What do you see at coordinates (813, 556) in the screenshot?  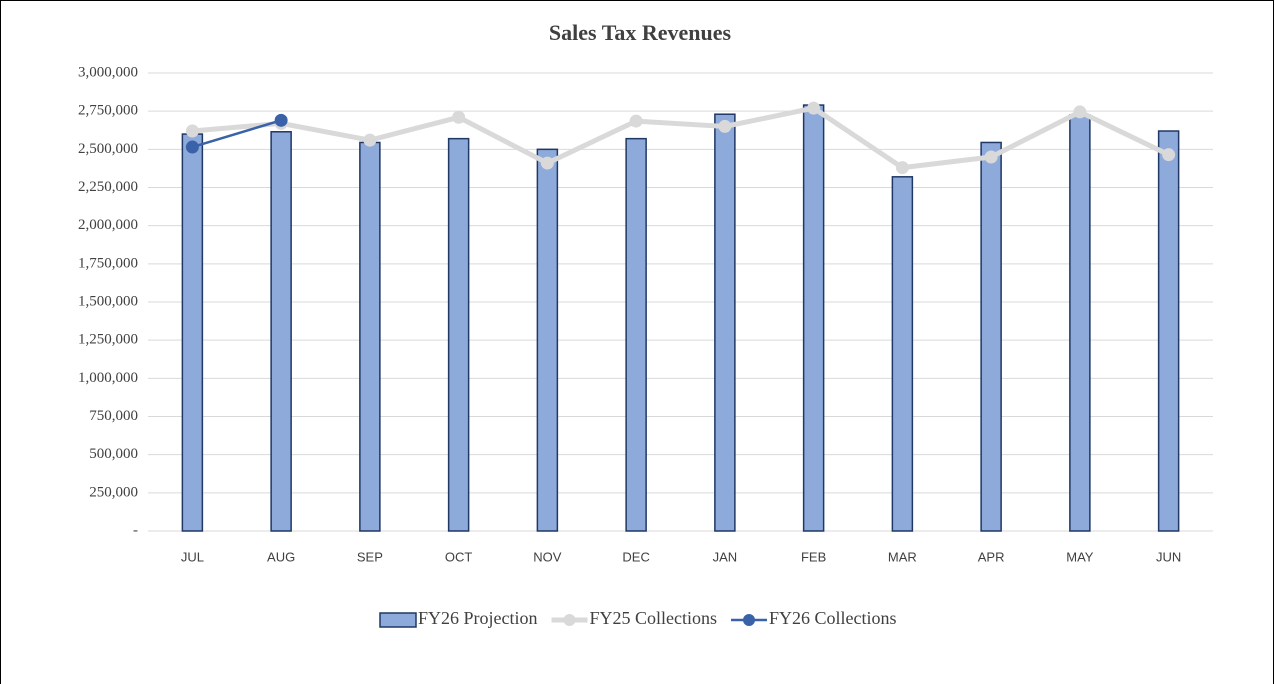 I see `x-tick-label: FEB` at bounding box center [813, 556].